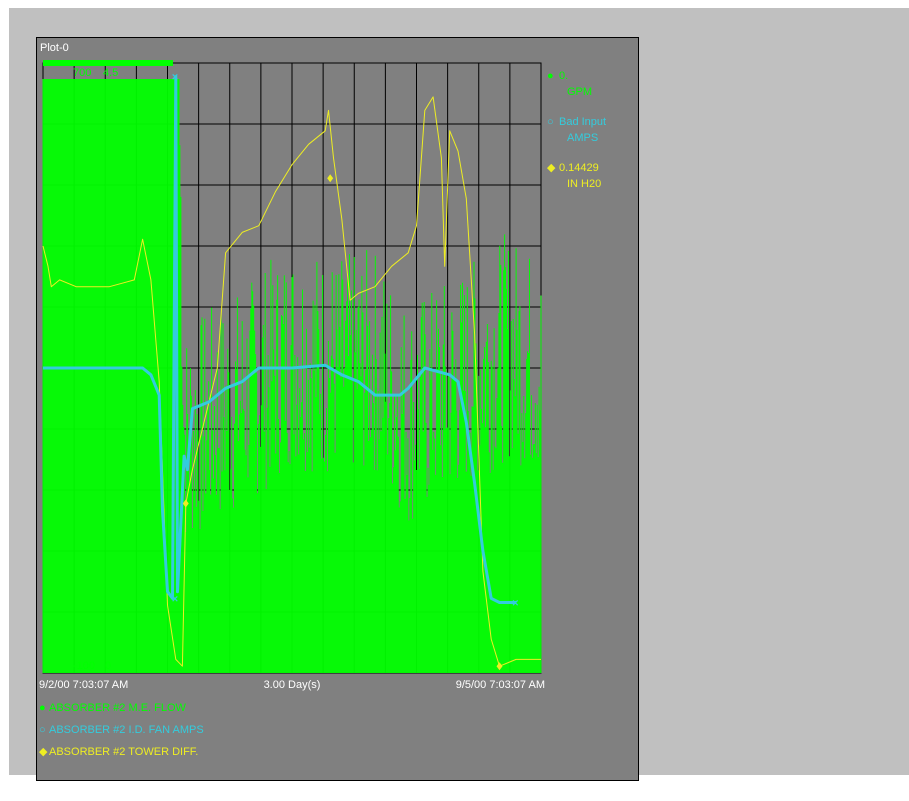  What do you see at coordinates (54, 48) in the screenshot?
I see `plot-title: Plot-0` at bounding box center [54, 48].